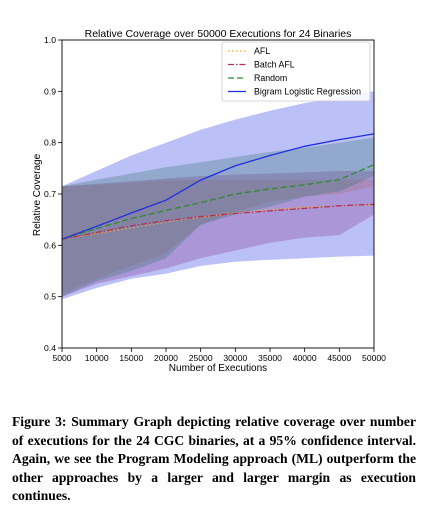 The width and height of the screenshot is (428, 515). What do you see at coordinates (50, 297) in the screenshot?
I see `y-tick-label: 0.5` at bounding box center [50, 297].